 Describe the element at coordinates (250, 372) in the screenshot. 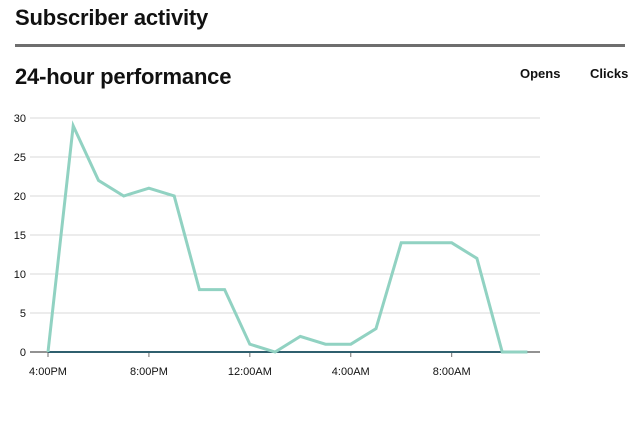

I see `x-tick-label: 12:00AM` at that location.